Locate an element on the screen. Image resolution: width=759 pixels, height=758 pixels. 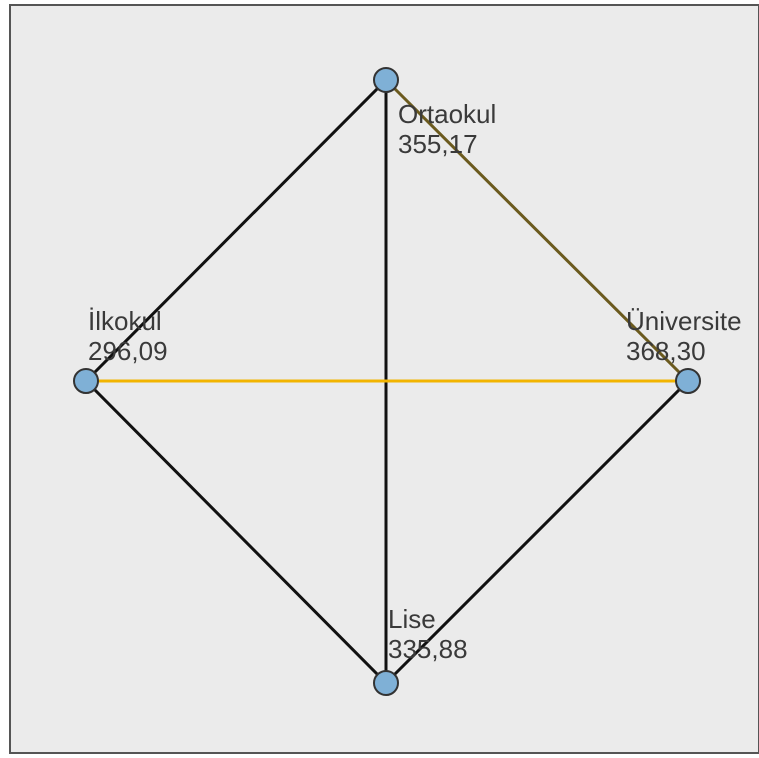
node-value-universite: 368,30 is located at coordinates (666, 351).